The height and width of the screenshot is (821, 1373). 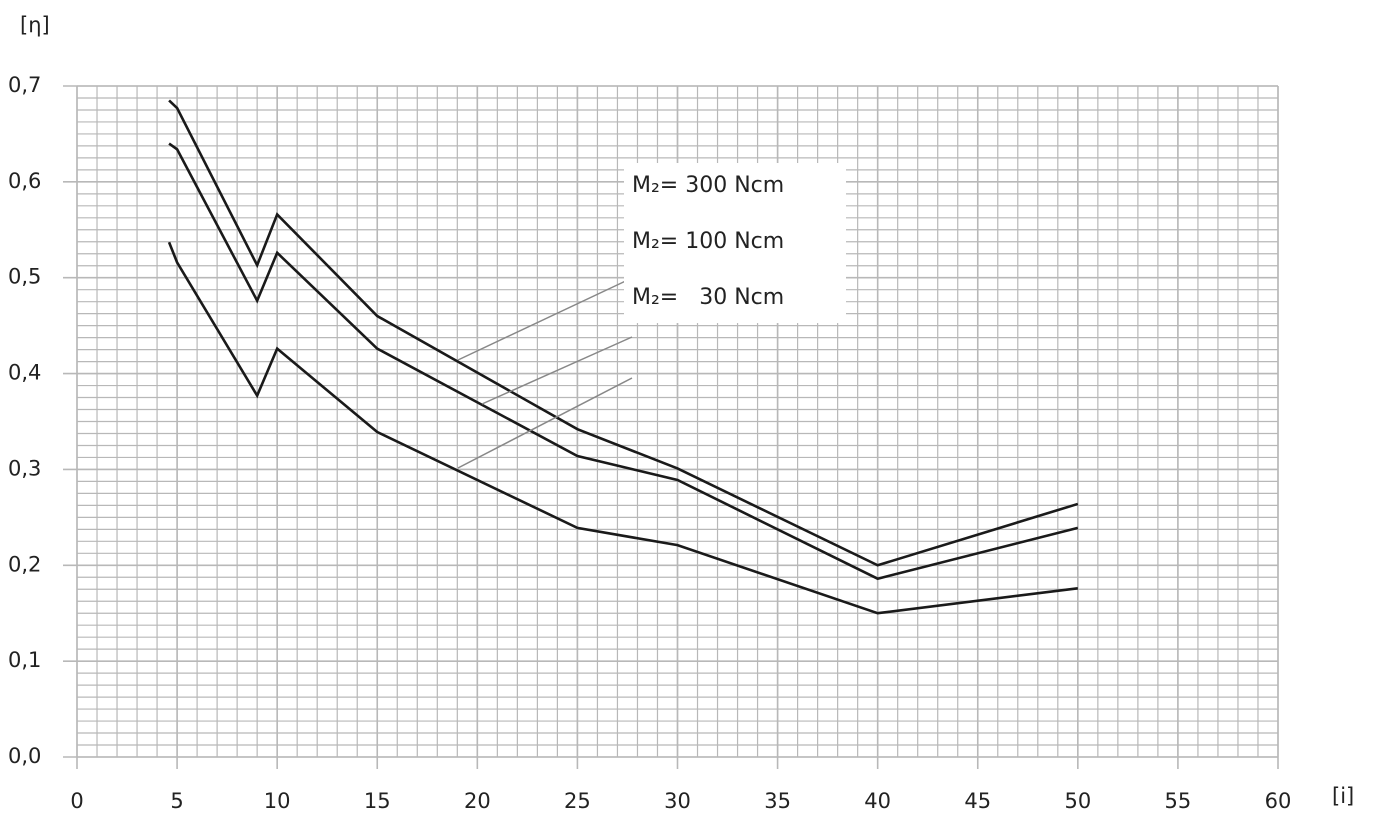 What do you see at coordinates (24, 181) in the screenshot?
I see `y-tick-label: 0,6` at bounding box center [24, 181].